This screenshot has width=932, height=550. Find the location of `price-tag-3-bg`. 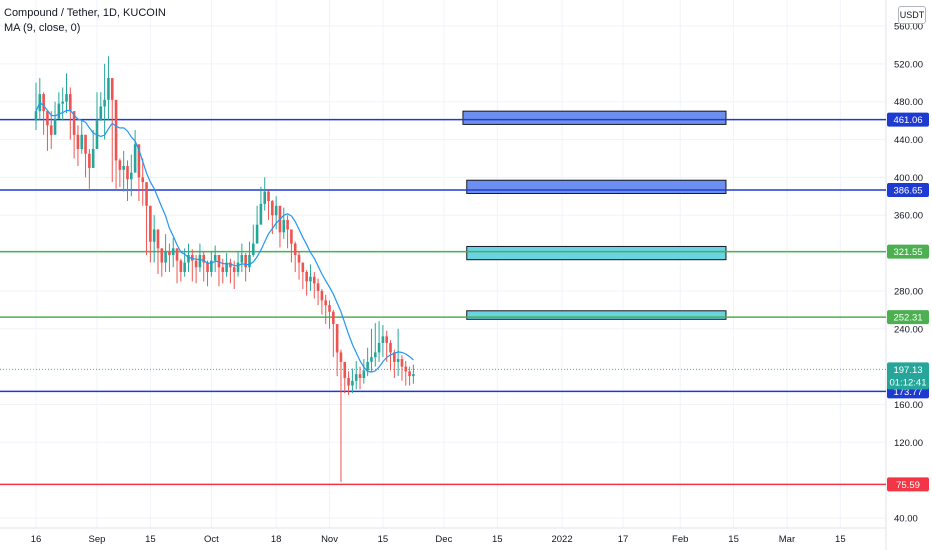

price-tag-3-bg is located at coordinates (908, 317).